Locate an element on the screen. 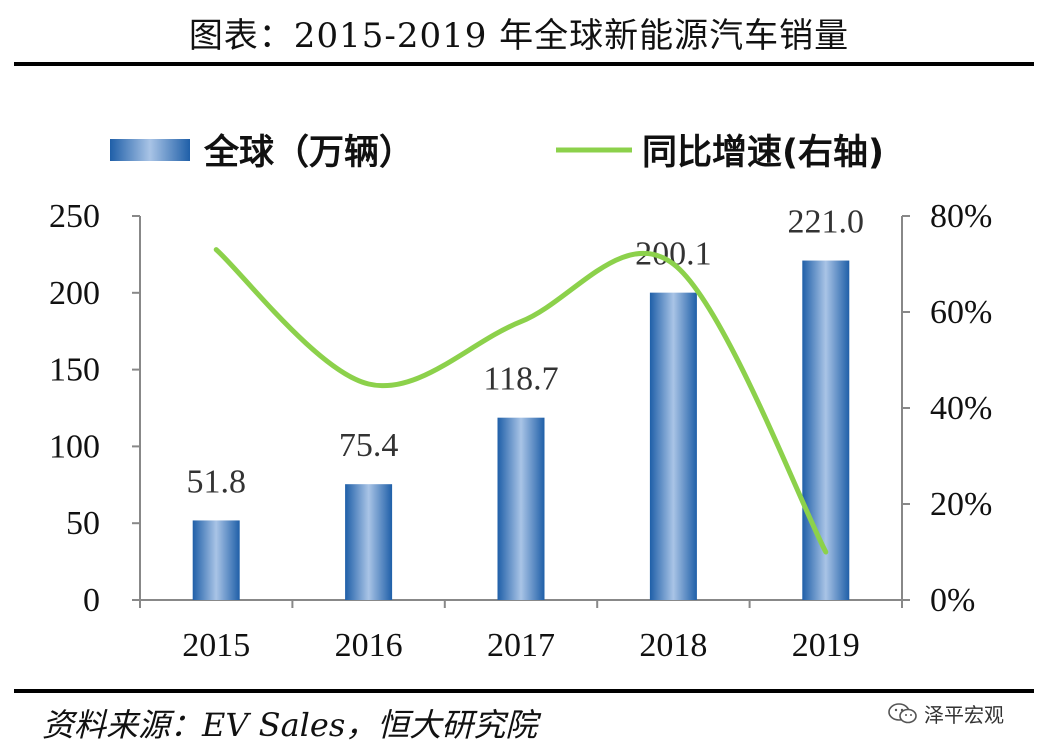 Image resolution: width=1038 pixels, height=756 pixels. left-tick-label: 250 is located at coordinates (74, 216).